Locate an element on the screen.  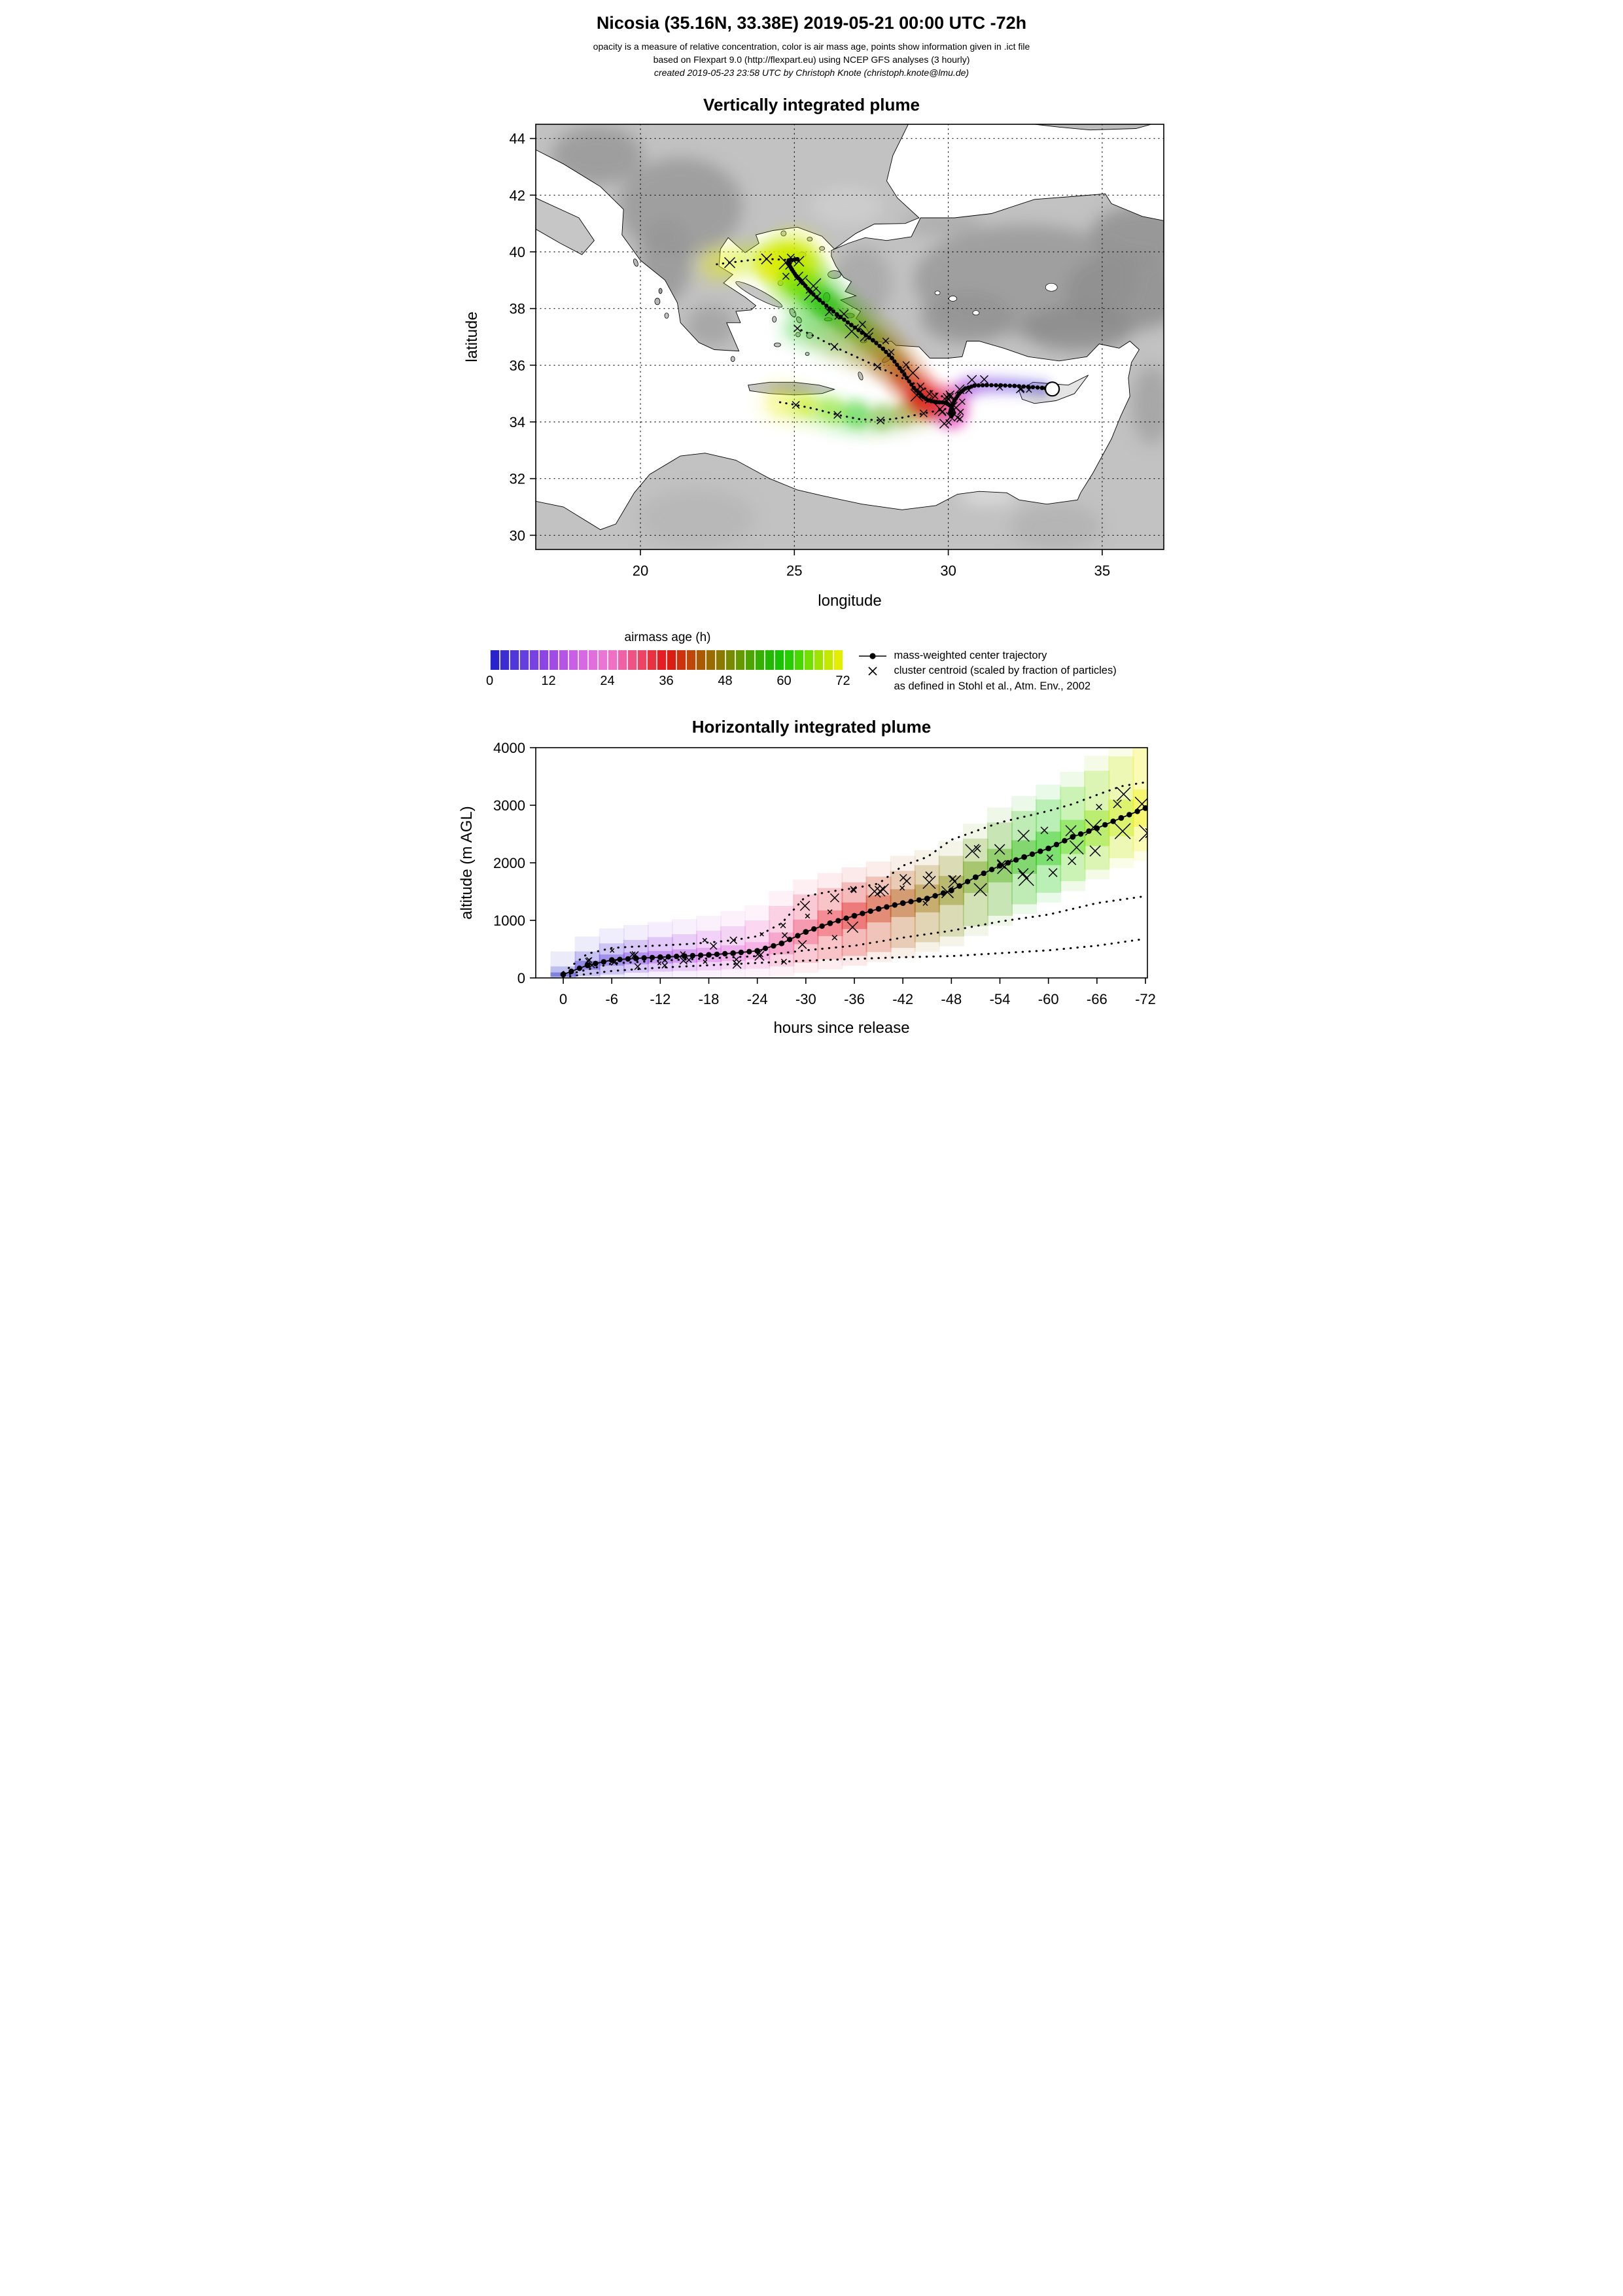
colorbar-tick-label: 60 is located at coordinates (784, 681).